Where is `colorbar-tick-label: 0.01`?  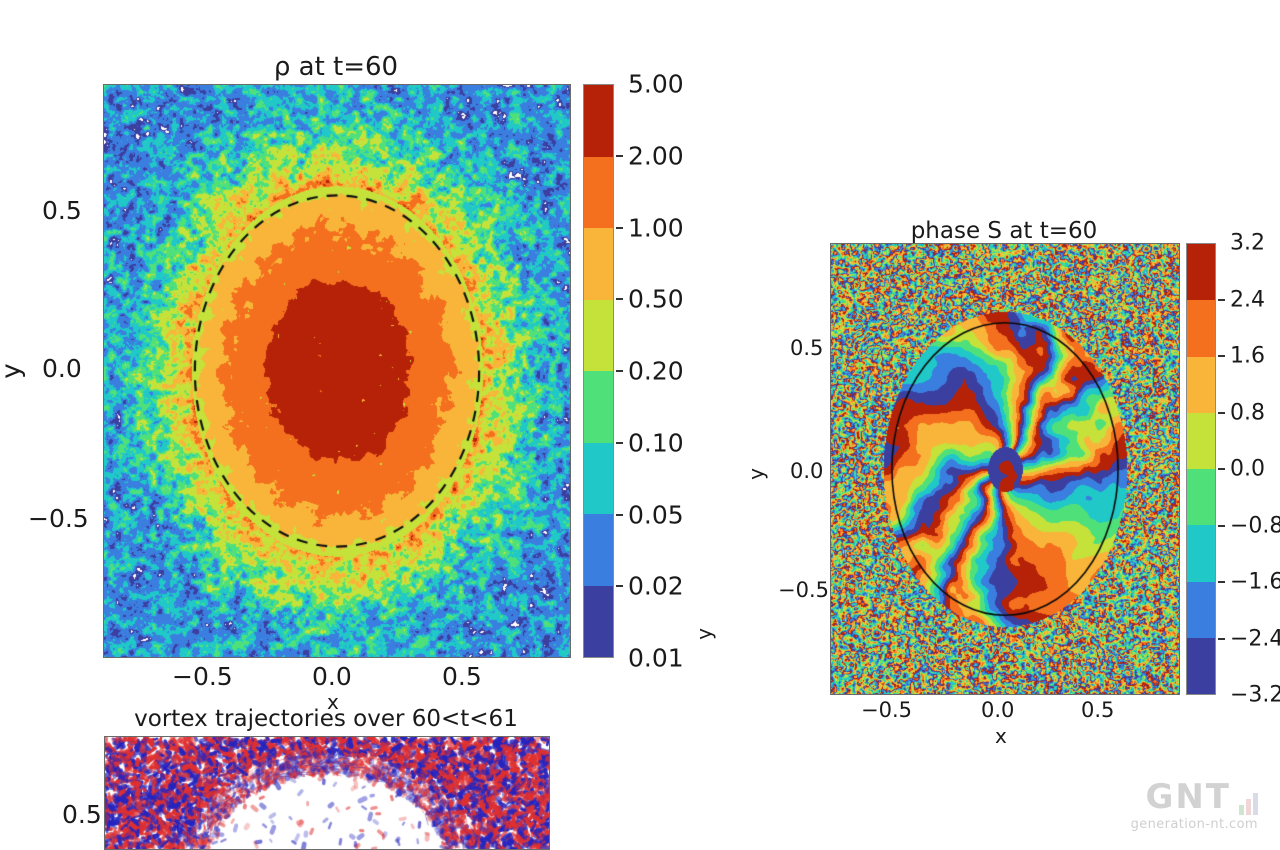 colorbar-tick-label: 0.01 is located at coordinates (656, 658).